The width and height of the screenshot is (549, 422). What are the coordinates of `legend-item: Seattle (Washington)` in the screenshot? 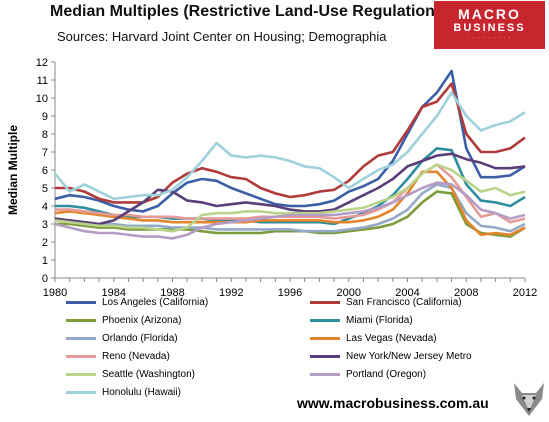 It's located at (130, 374).